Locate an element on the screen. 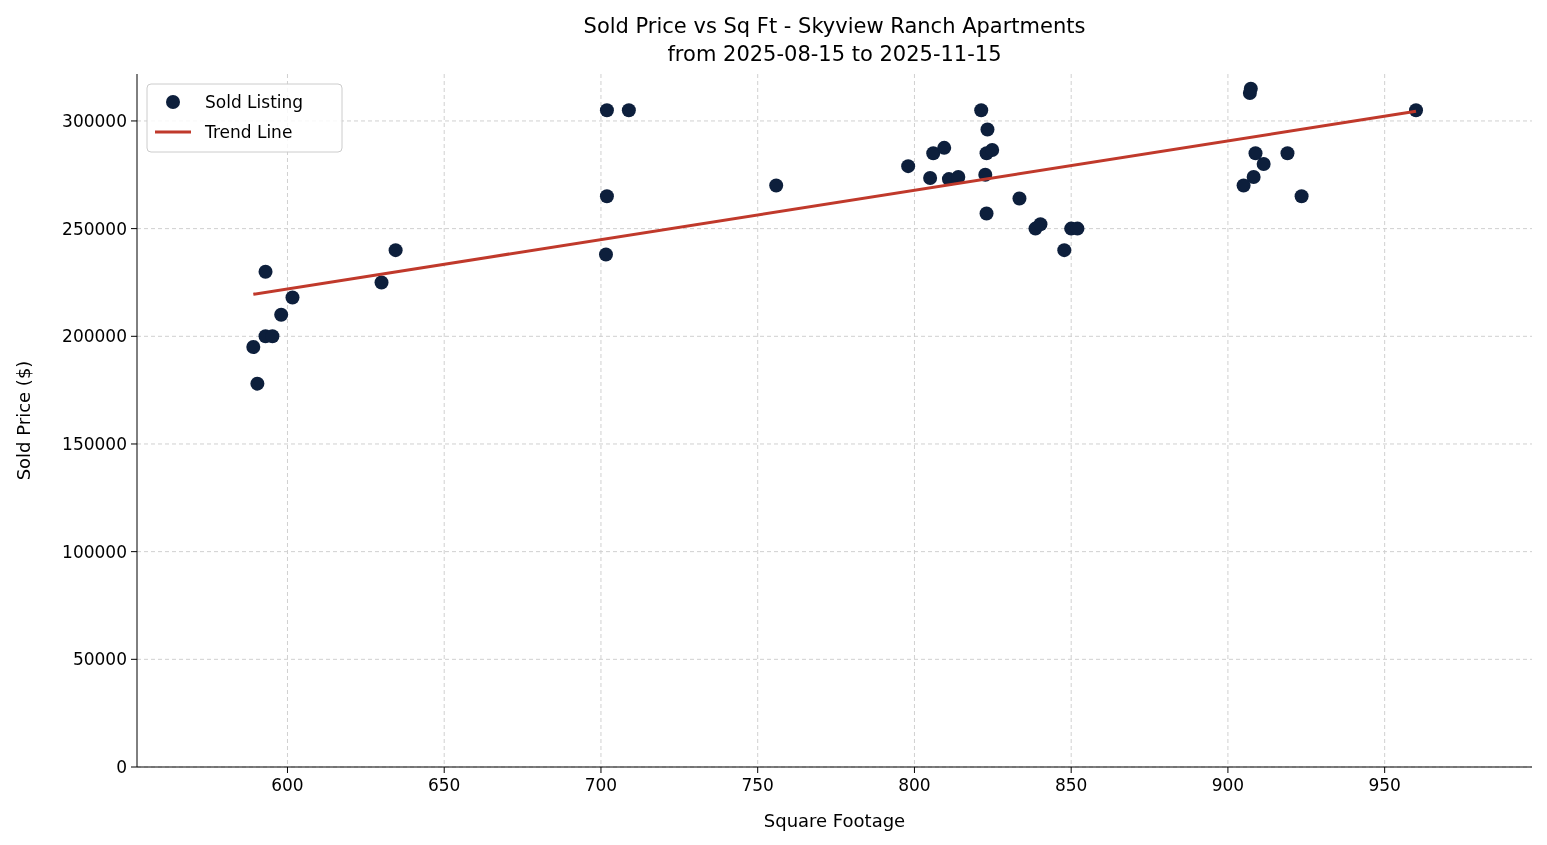  y-tick-label: 200000 is located at coordinates (94, 336).